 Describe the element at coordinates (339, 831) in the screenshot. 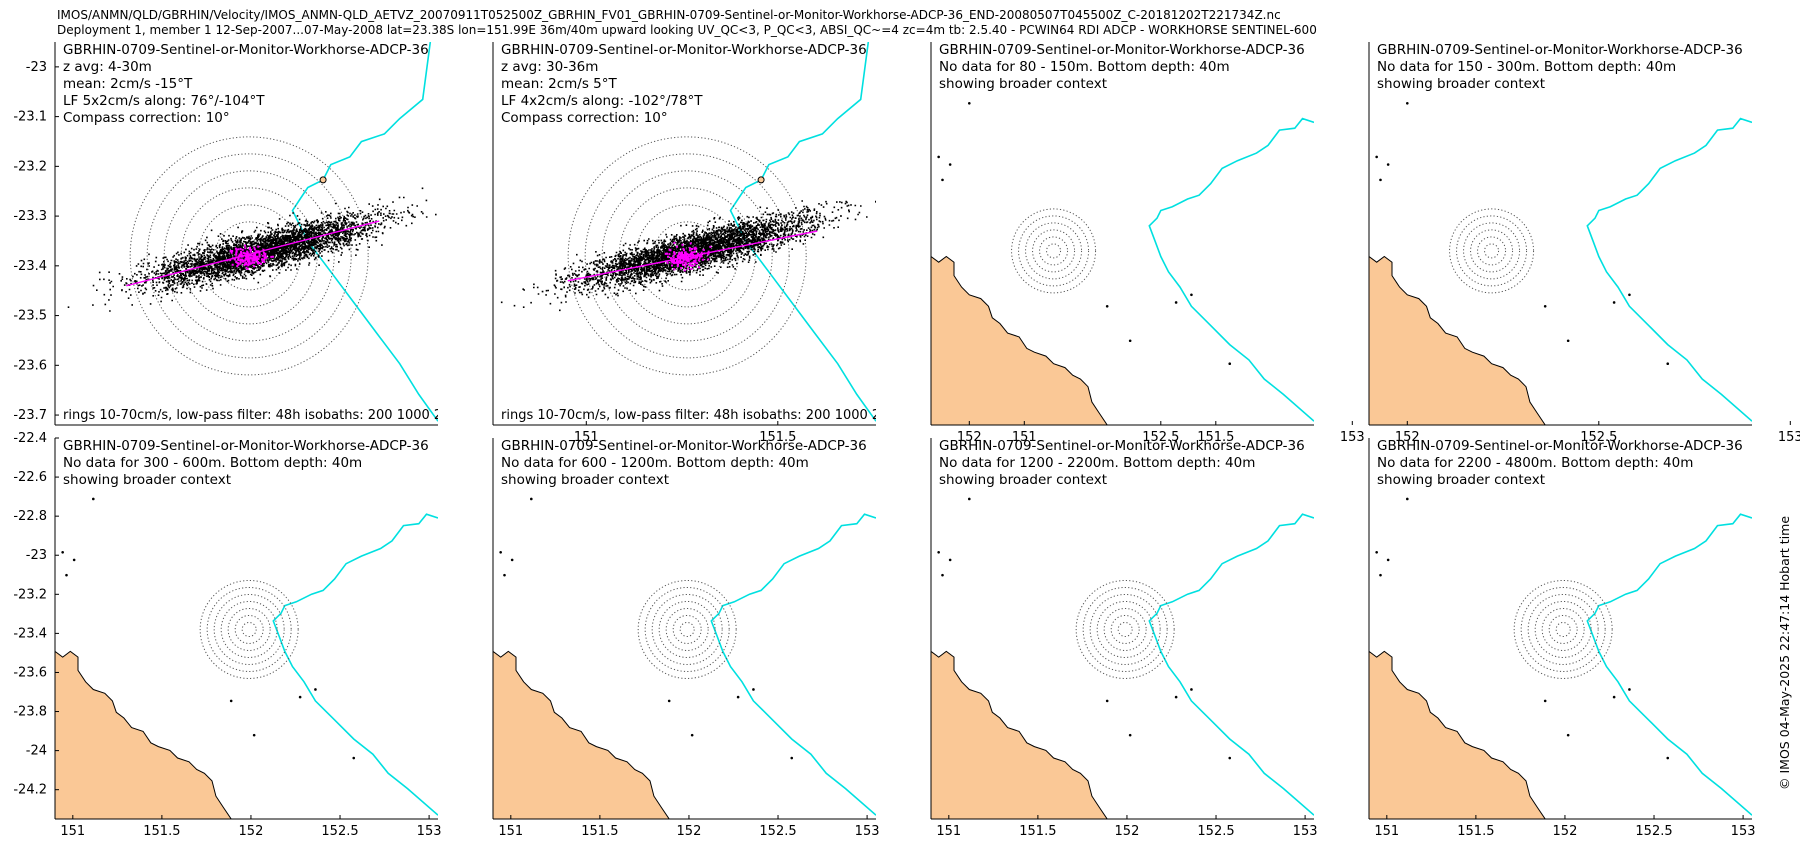

I see `x-tick-label: 152.5` at that location.